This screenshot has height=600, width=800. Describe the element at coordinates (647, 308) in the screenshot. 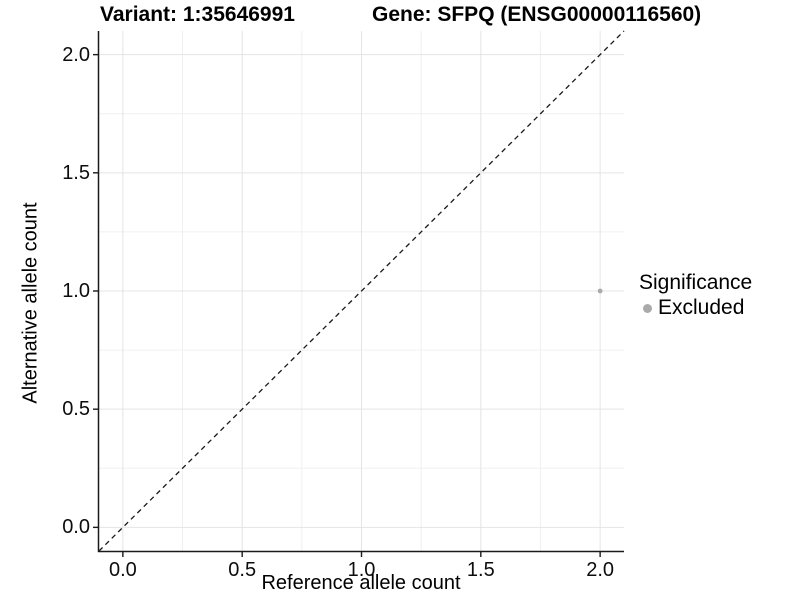

I see `excluded-point-icon` at that location.